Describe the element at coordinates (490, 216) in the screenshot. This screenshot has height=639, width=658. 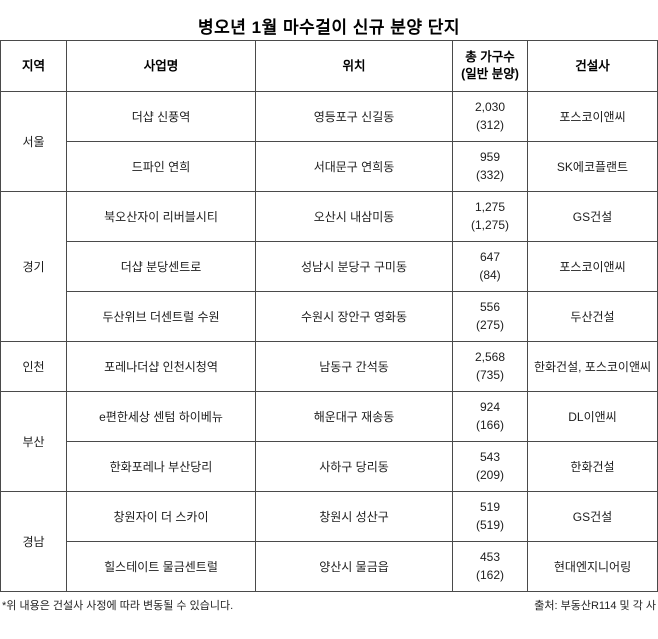
I see `households-cell: 1,275 (1,275)` at that location.